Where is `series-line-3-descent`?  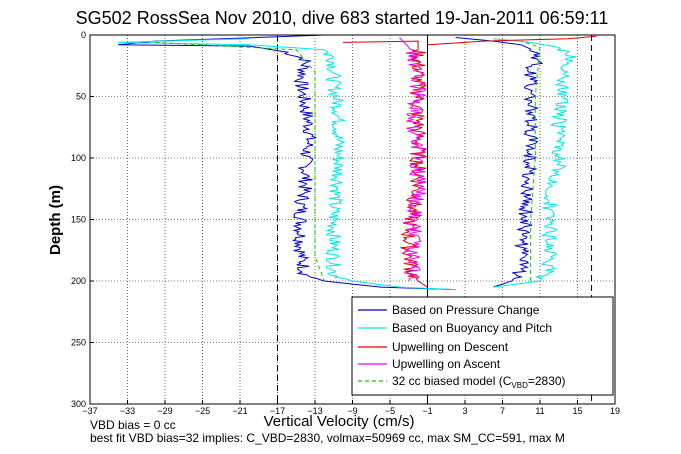
series-line-3-descent is located at coordinates (413, 159).